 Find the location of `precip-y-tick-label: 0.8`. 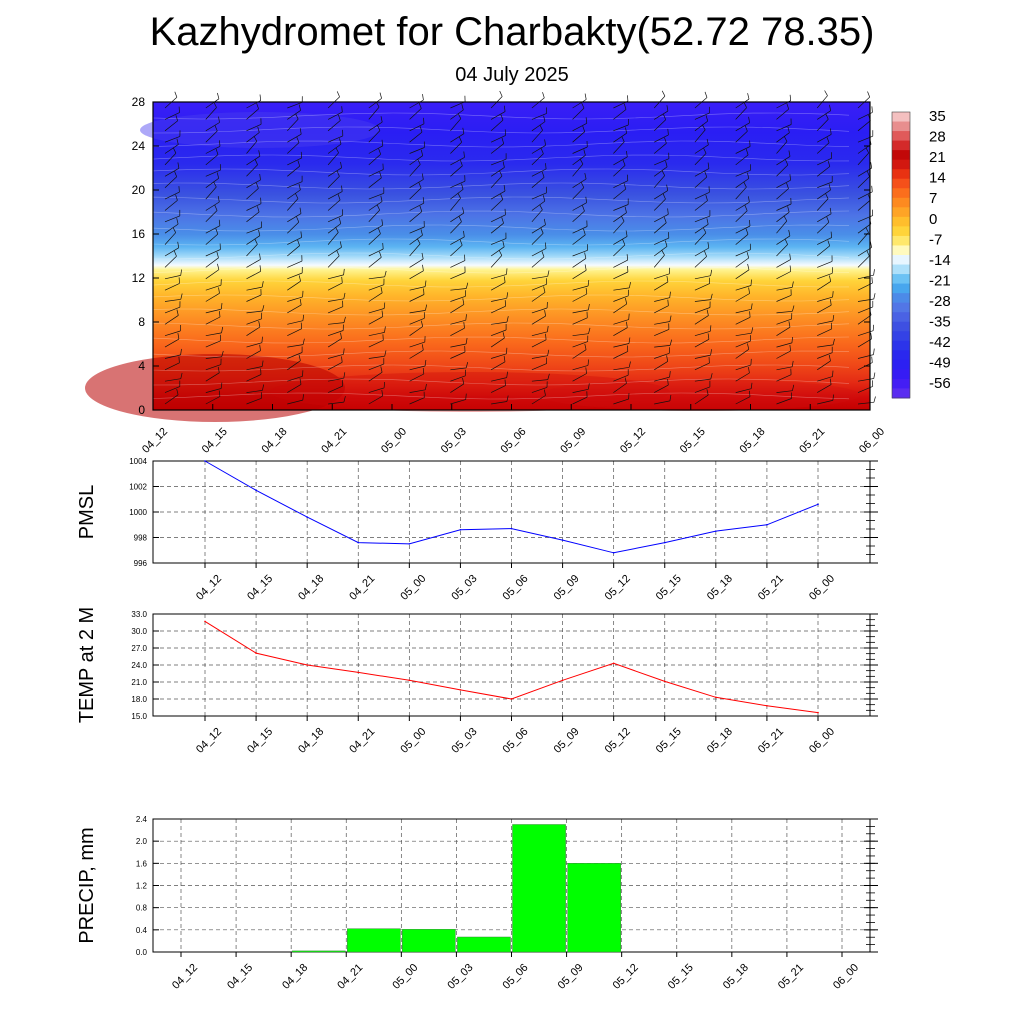

precip-y-tick-label: 0.8 is located at coordinates (142, 908).